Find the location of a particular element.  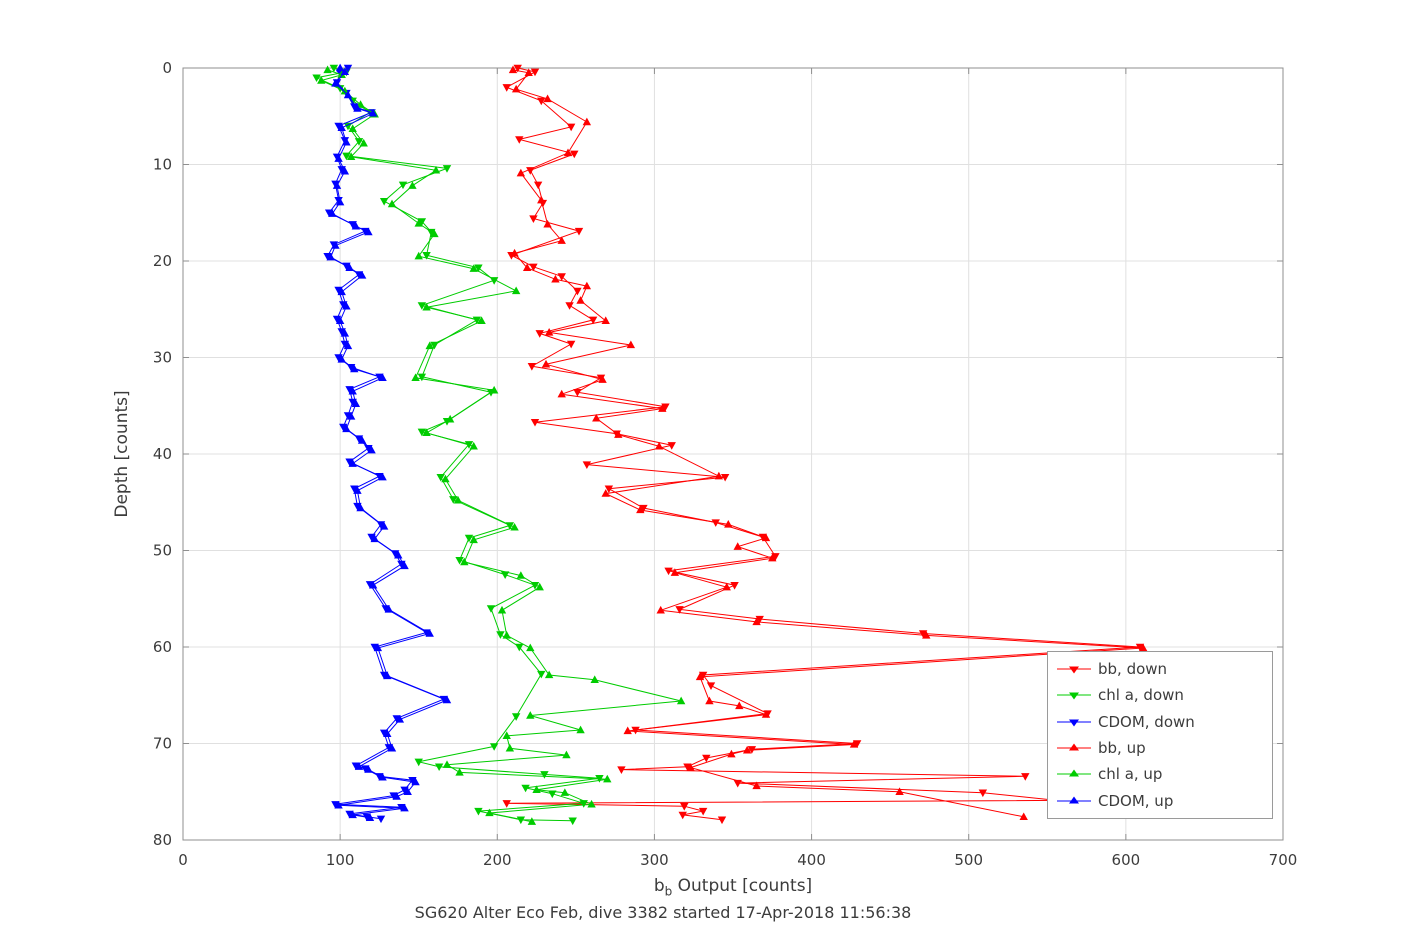

legend-cdom-up-marker-icon is located at coordinates (1074, 800).